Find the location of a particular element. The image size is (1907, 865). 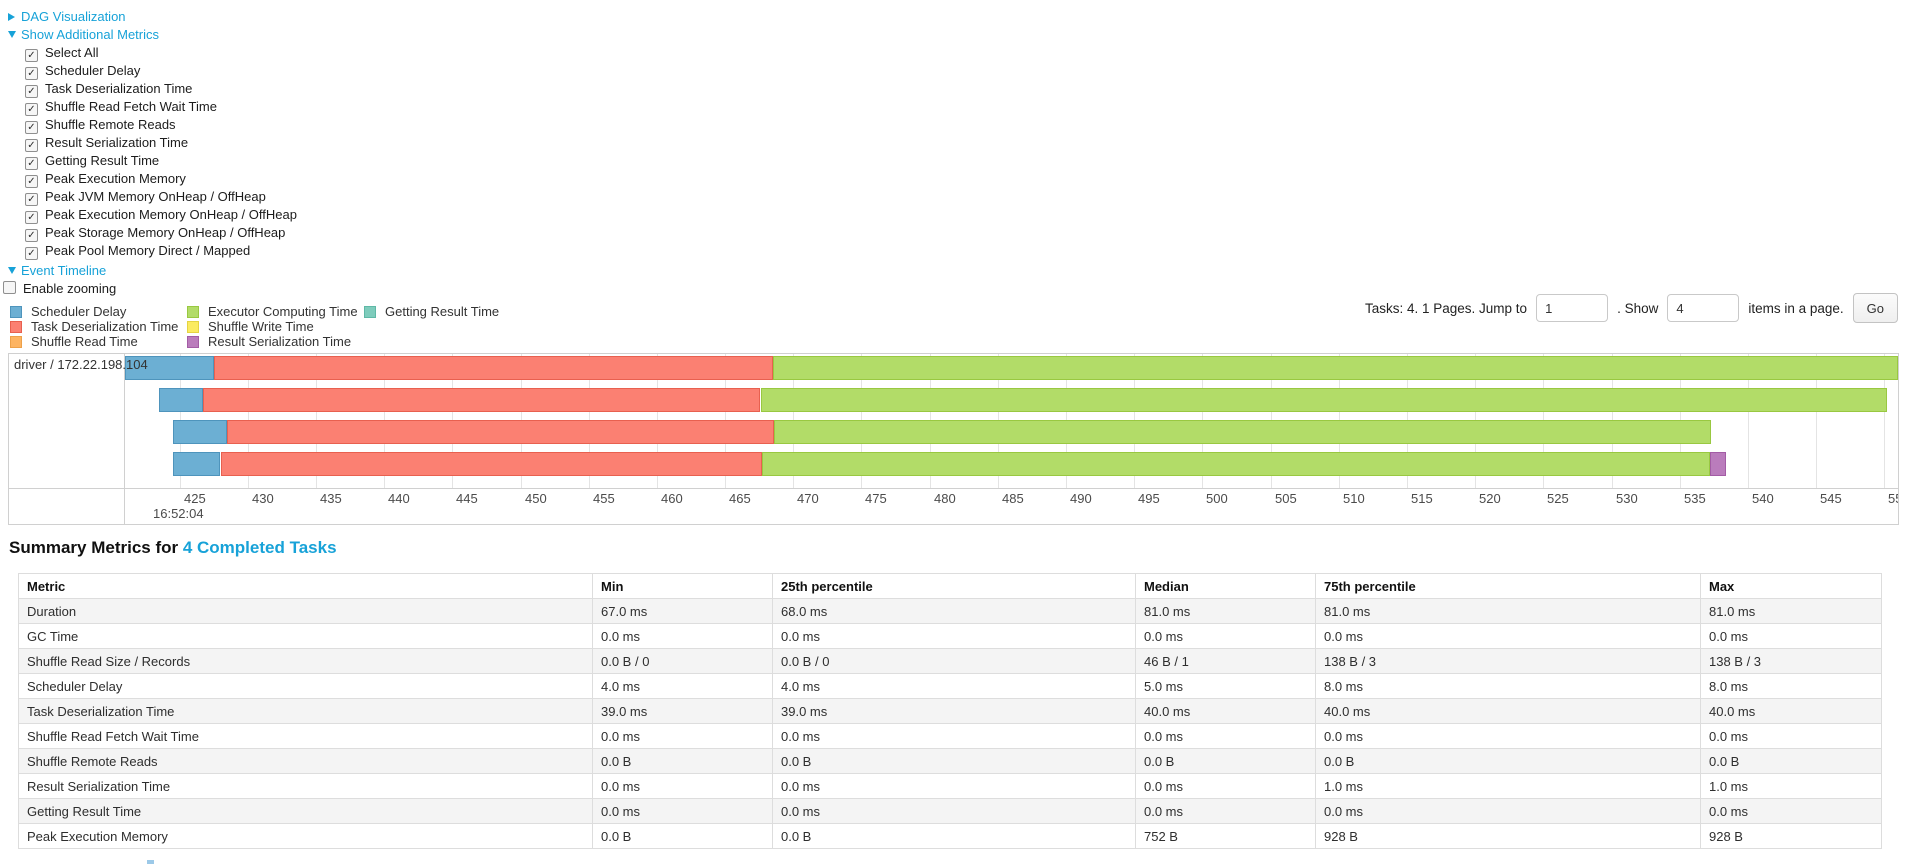

enable-zooming-row: Enable zooming is located at coordinates (59, 289).